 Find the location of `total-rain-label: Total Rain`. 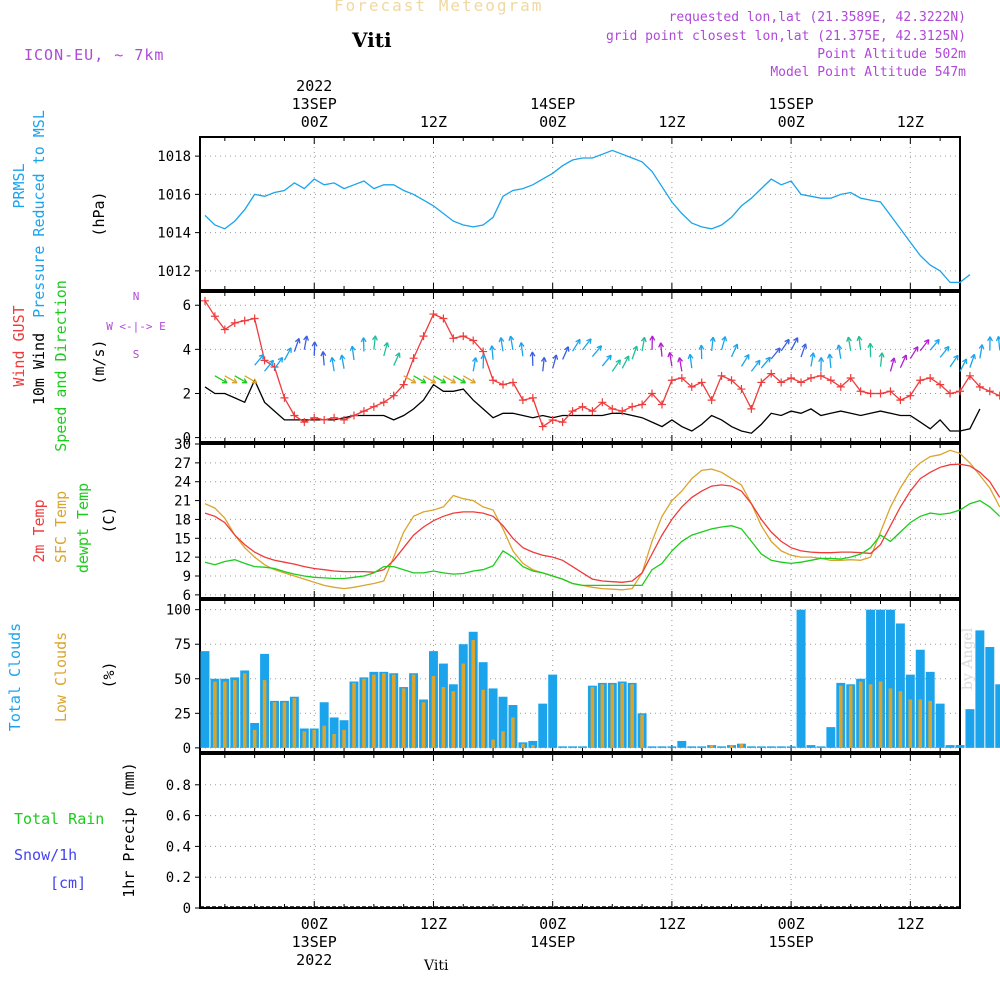

total-rain-label: Total Rain is located at coordinates (59, 819).